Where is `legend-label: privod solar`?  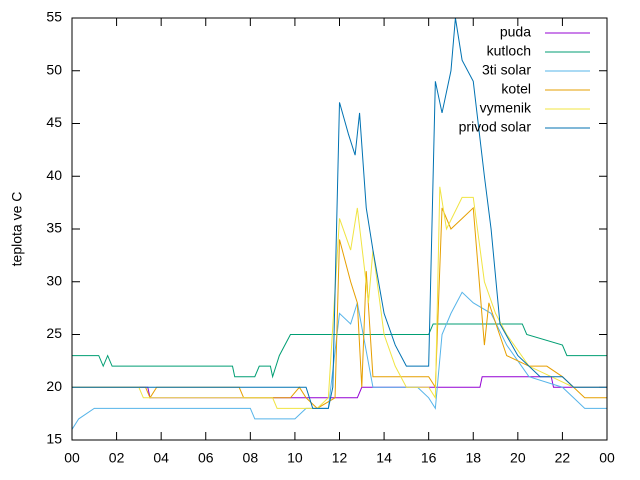
legend-label: privod solar is located at coordinates (495, 127).